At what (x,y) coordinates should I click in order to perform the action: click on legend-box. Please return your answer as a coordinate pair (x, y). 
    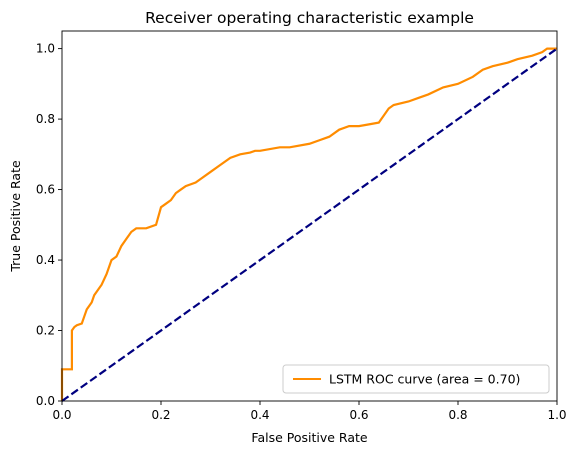
    Looking at the image, I should click on (416, 379).